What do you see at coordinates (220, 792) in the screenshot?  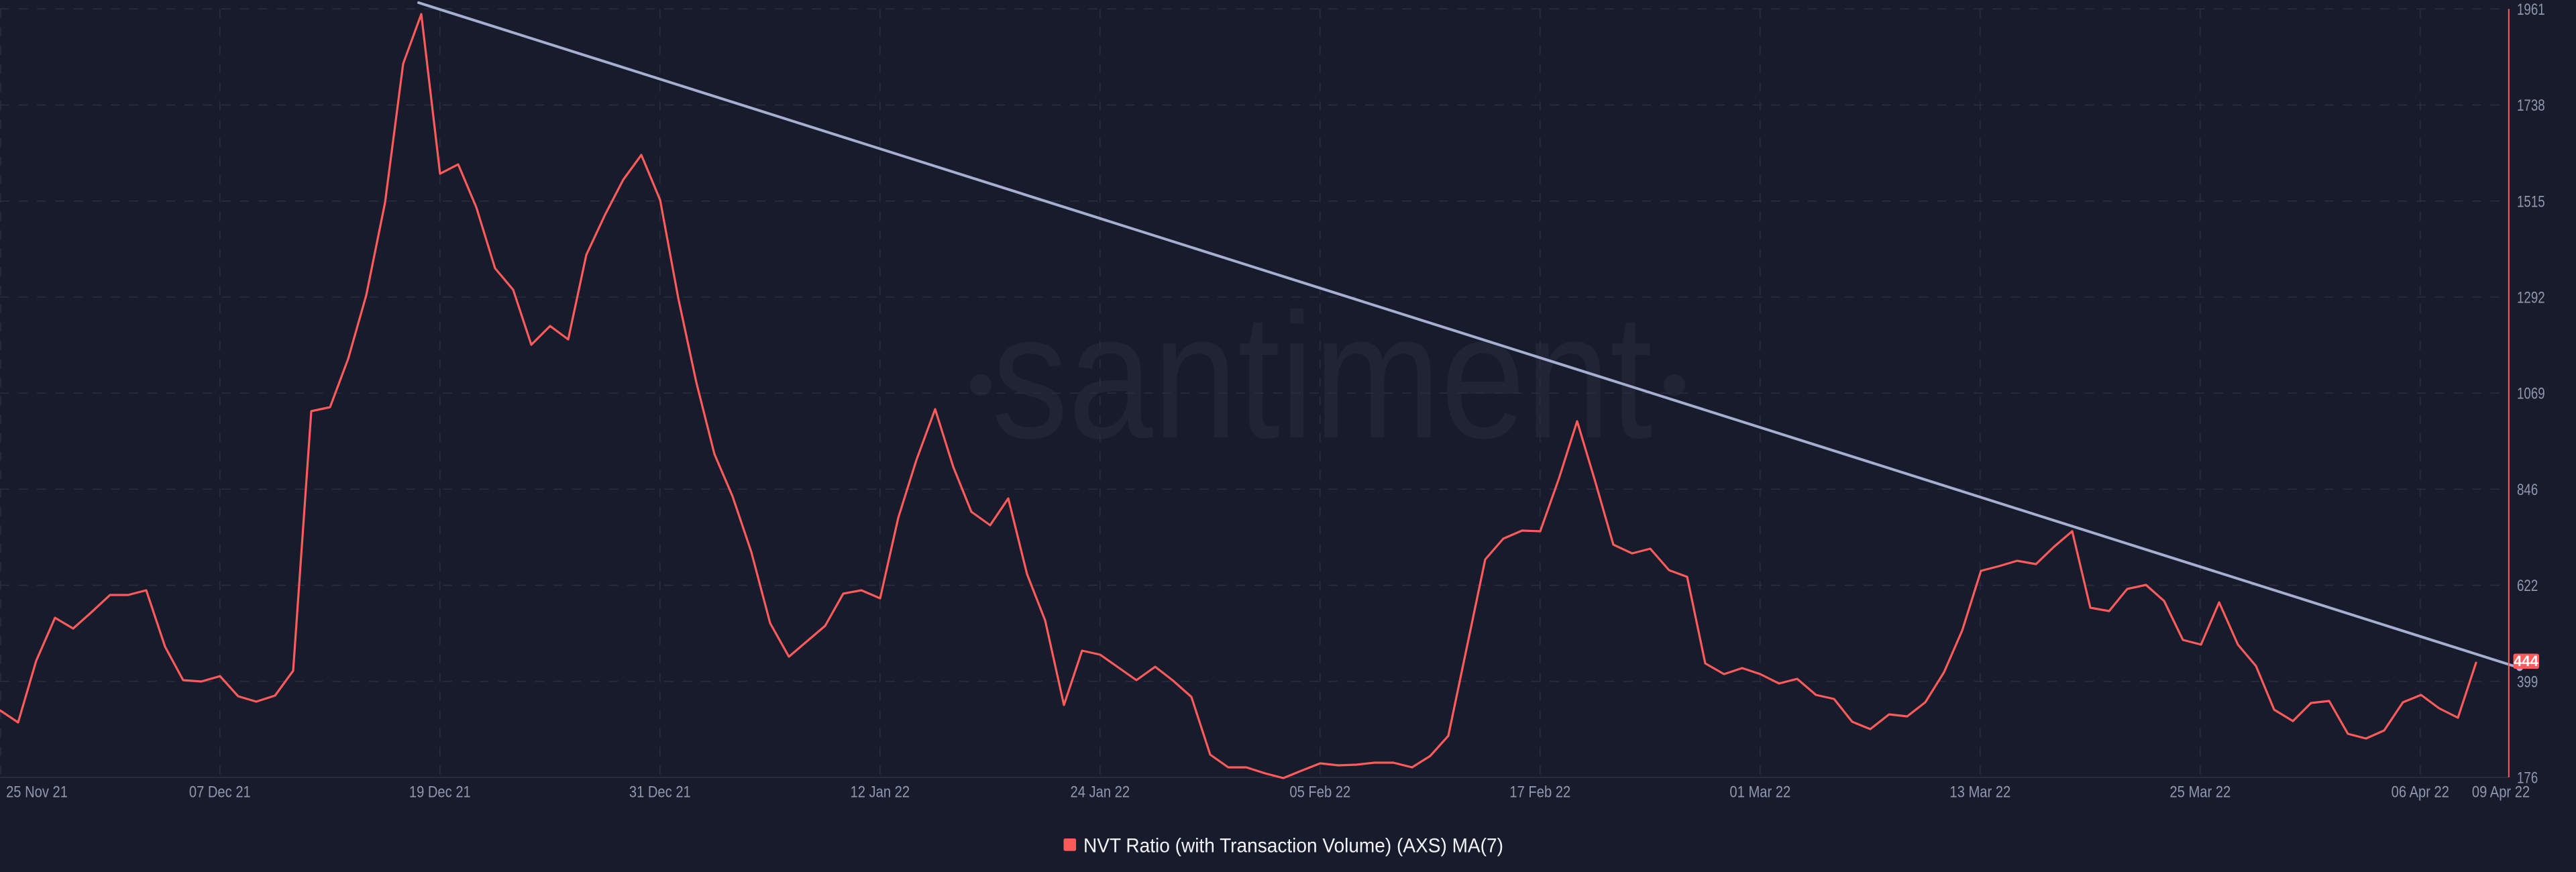 I see `svg-text: 07 Dec 21` at bounding box center [220, 792].